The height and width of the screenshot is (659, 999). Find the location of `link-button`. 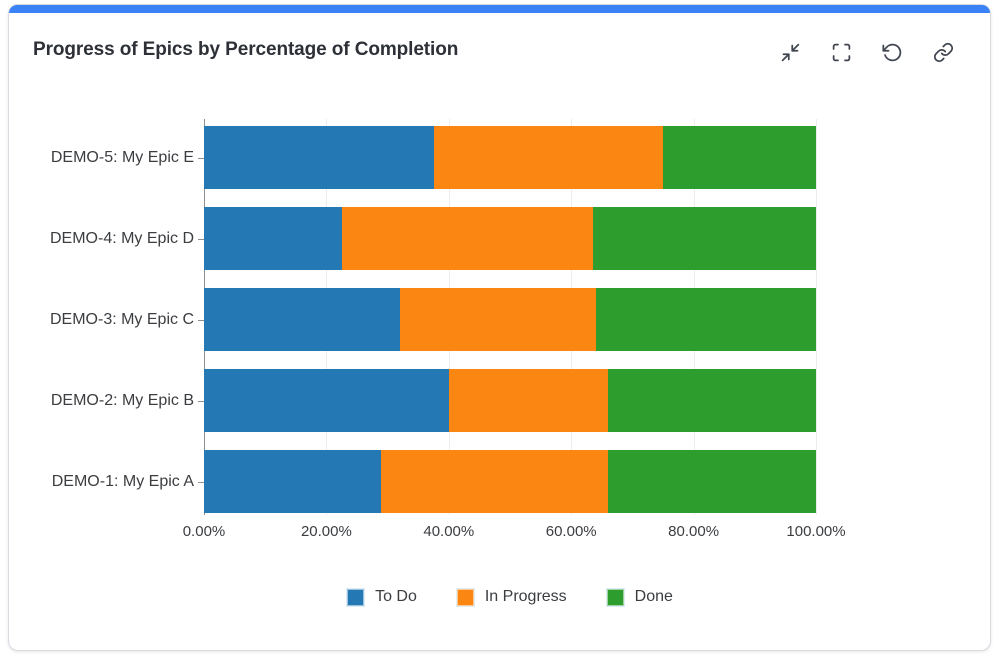

link-button is located at coordinates (943, 52).